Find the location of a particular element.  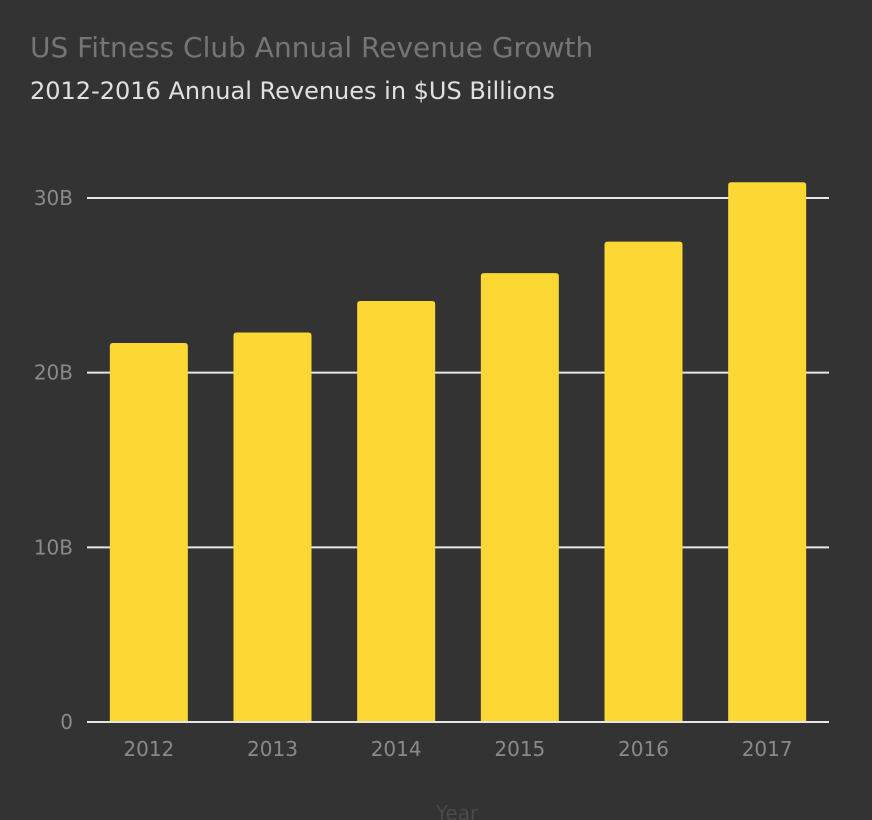

bar-2012 is located at coordinates (148, 532).